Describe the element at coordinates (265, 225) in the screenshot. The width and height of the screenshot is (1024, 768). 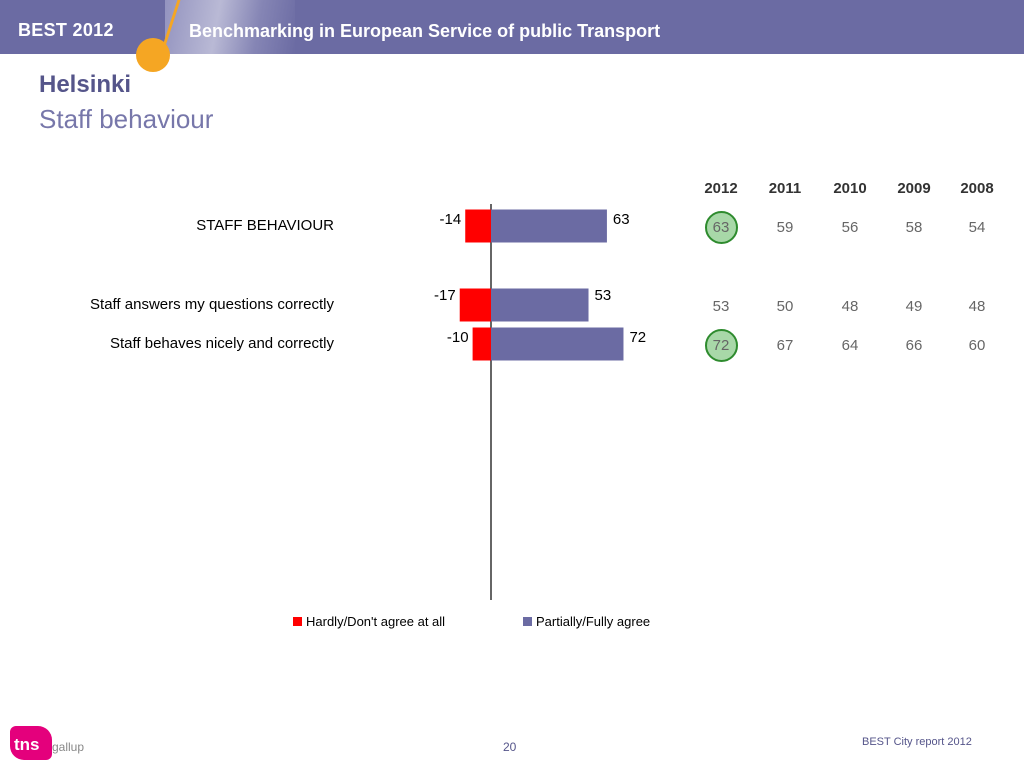
I see `category-label: STAFF BEHAVIOUR` at that location.